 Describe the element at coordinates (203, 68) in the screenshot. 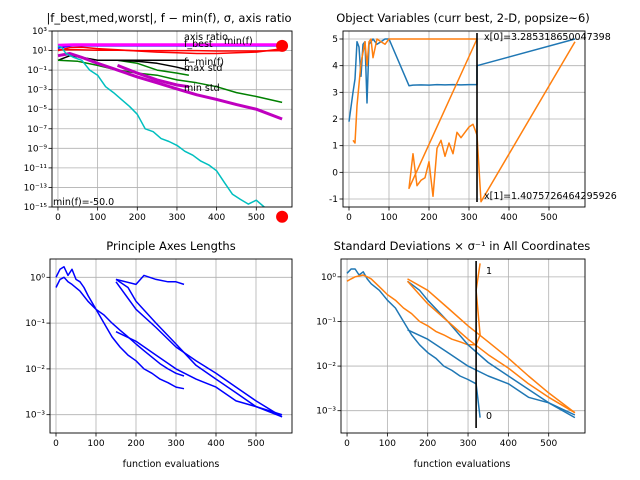

I see `annotation-max-std: max std` at that location.